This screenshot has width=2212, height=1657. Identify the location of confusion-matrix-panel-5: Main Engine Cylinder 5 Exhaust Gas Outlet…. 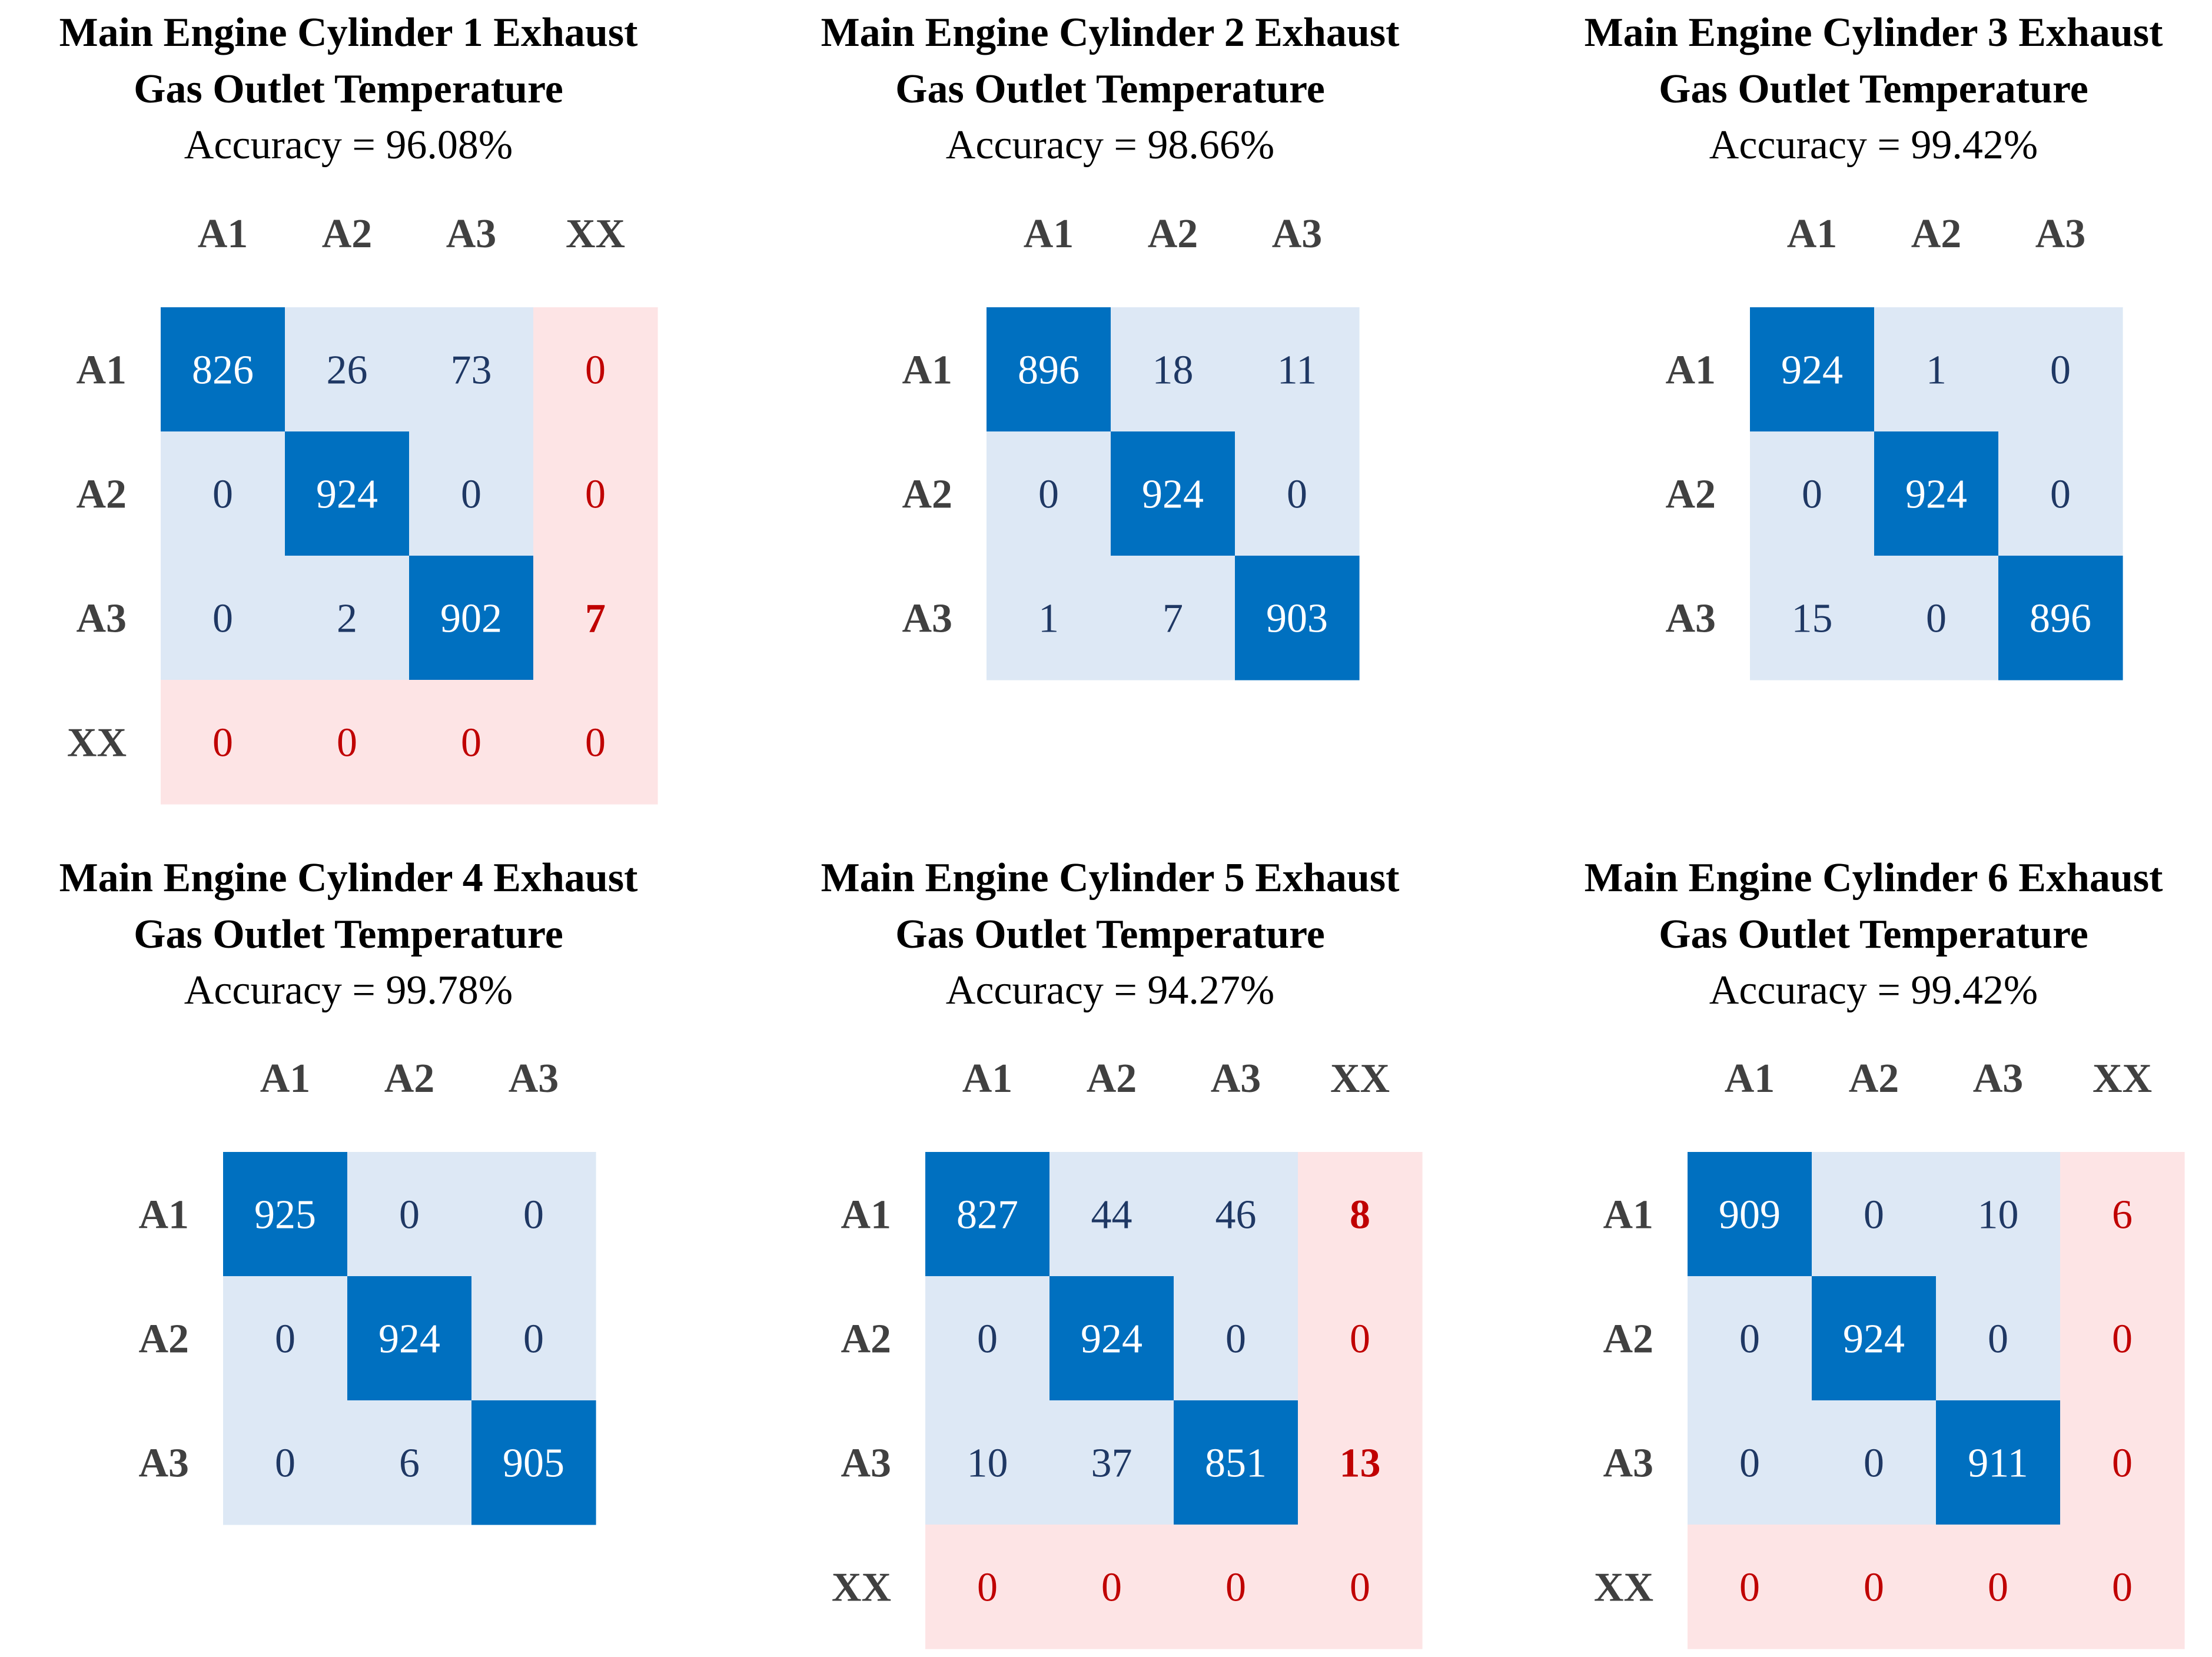
(1122, 1252).